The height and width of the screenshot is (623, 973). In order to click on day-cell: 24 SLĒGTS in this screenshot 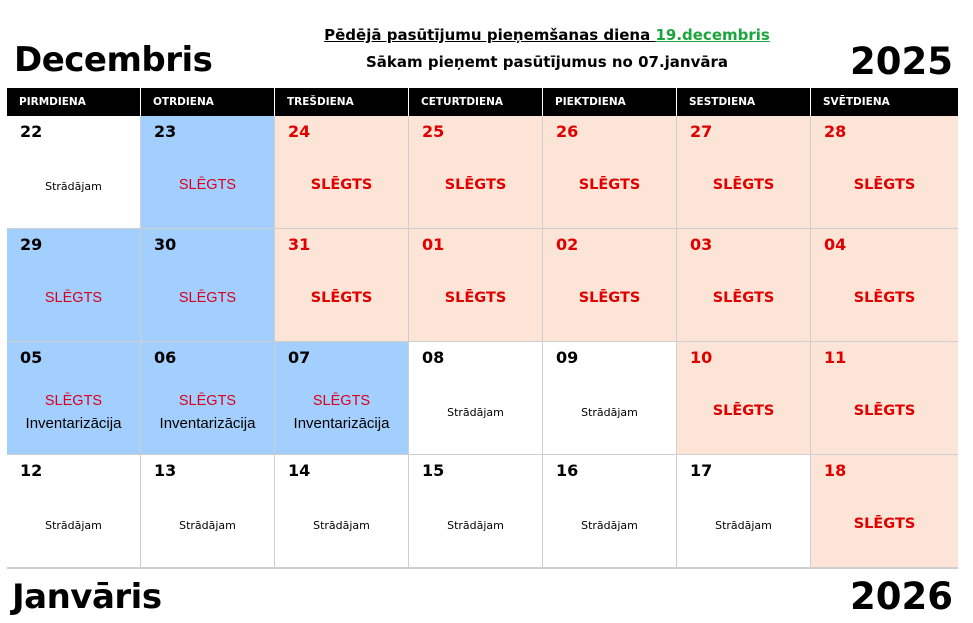, I will do `click(342, 172)`.